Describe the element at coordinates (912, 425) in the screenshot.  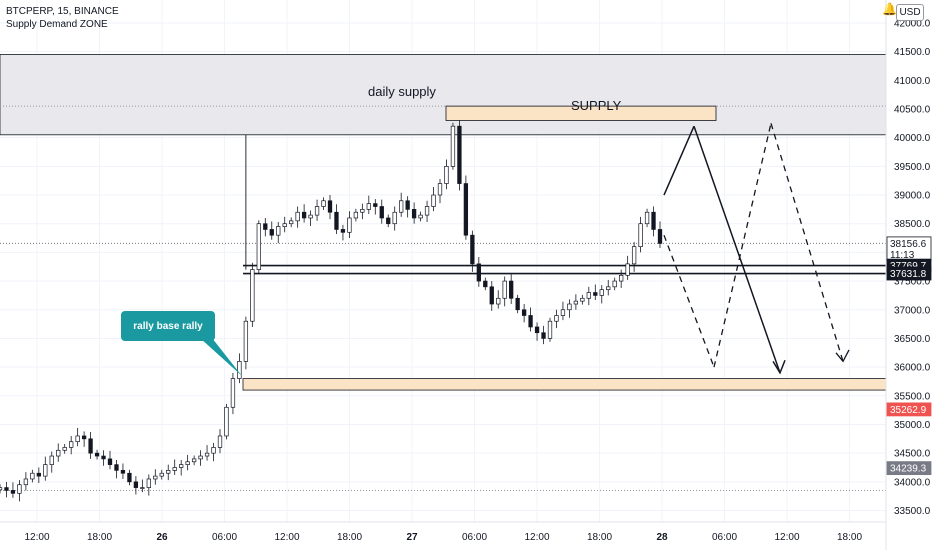
I see `price-tick-label: 35000.0` at that location.